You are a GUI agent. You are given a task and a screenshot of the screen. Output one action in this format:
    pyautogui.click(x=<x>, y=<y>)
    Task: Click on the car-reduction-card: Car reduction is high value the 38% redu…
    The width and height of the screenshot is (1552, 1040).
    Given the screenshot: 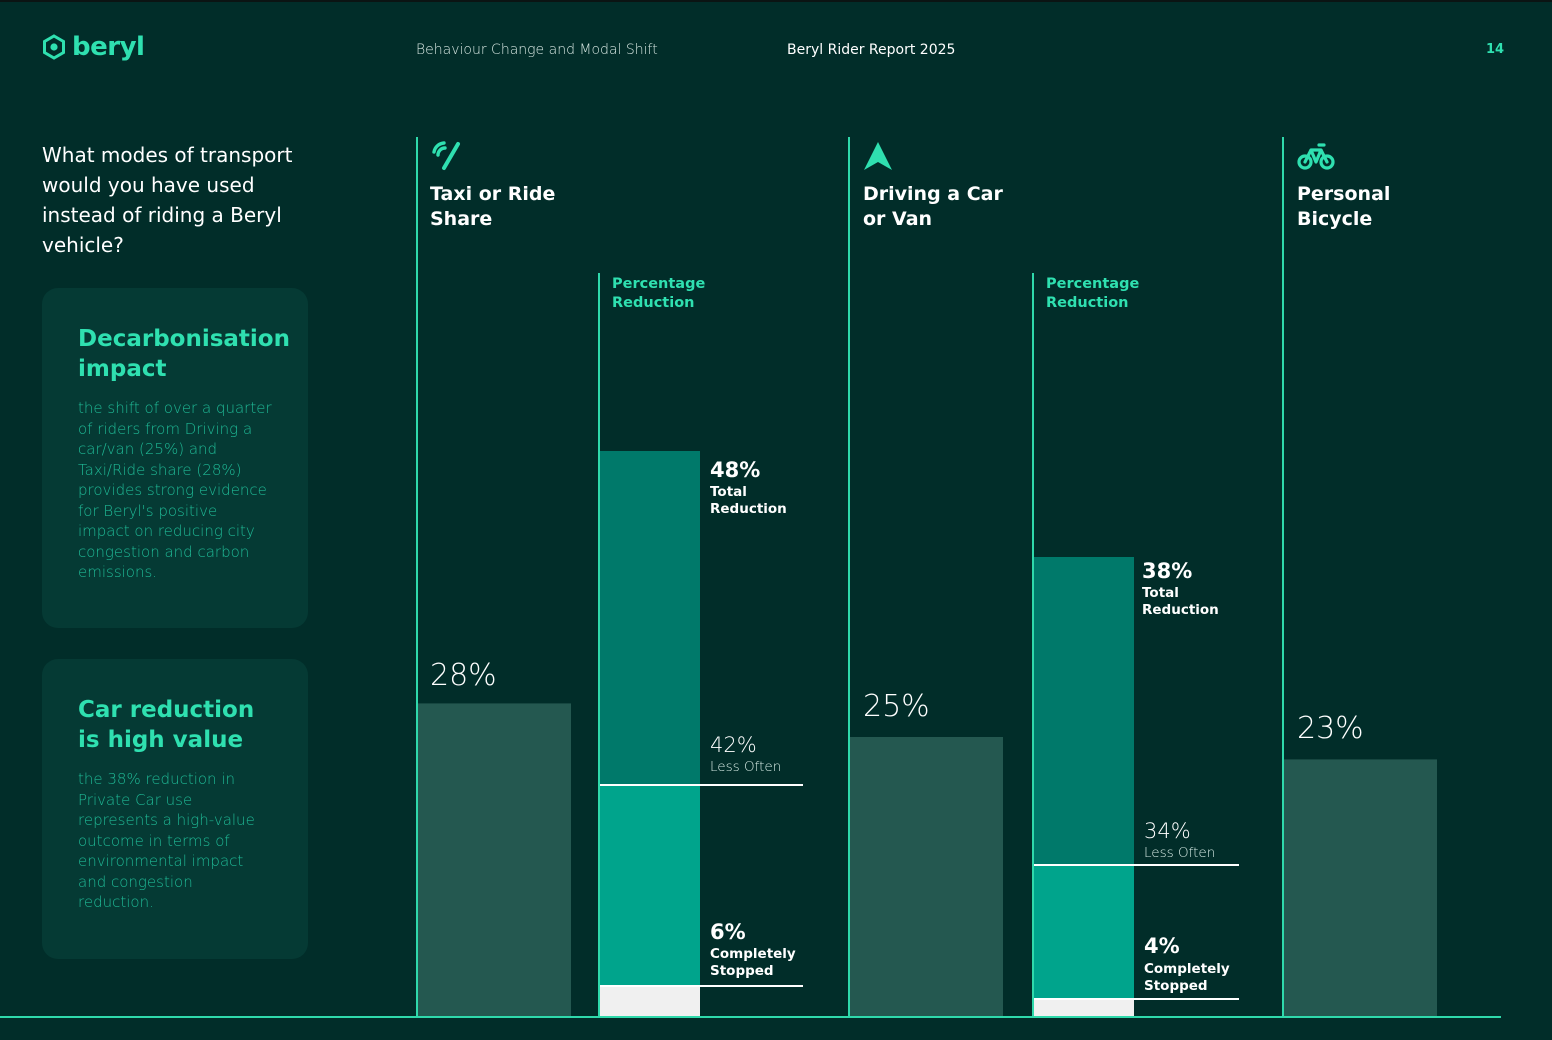 What is the action you would take?
    pyautogui.click(x=175, y=809)
    